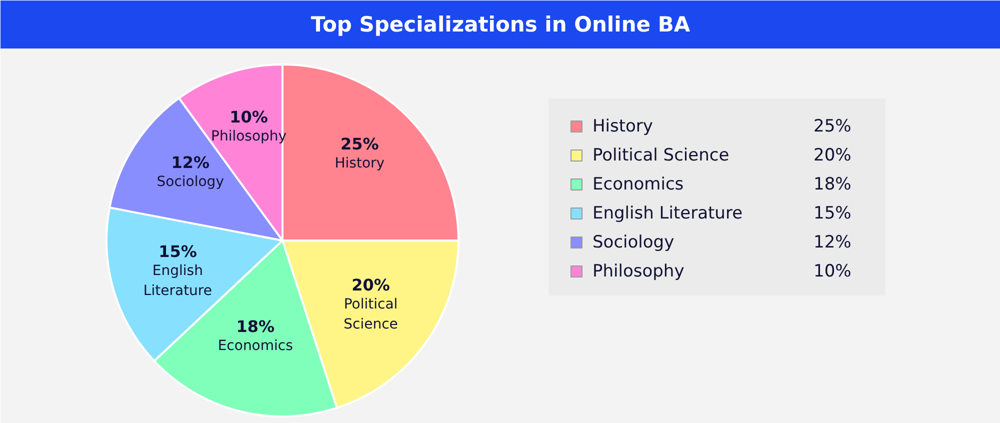  I want to click on data-label: 20%, so click(371, 285).